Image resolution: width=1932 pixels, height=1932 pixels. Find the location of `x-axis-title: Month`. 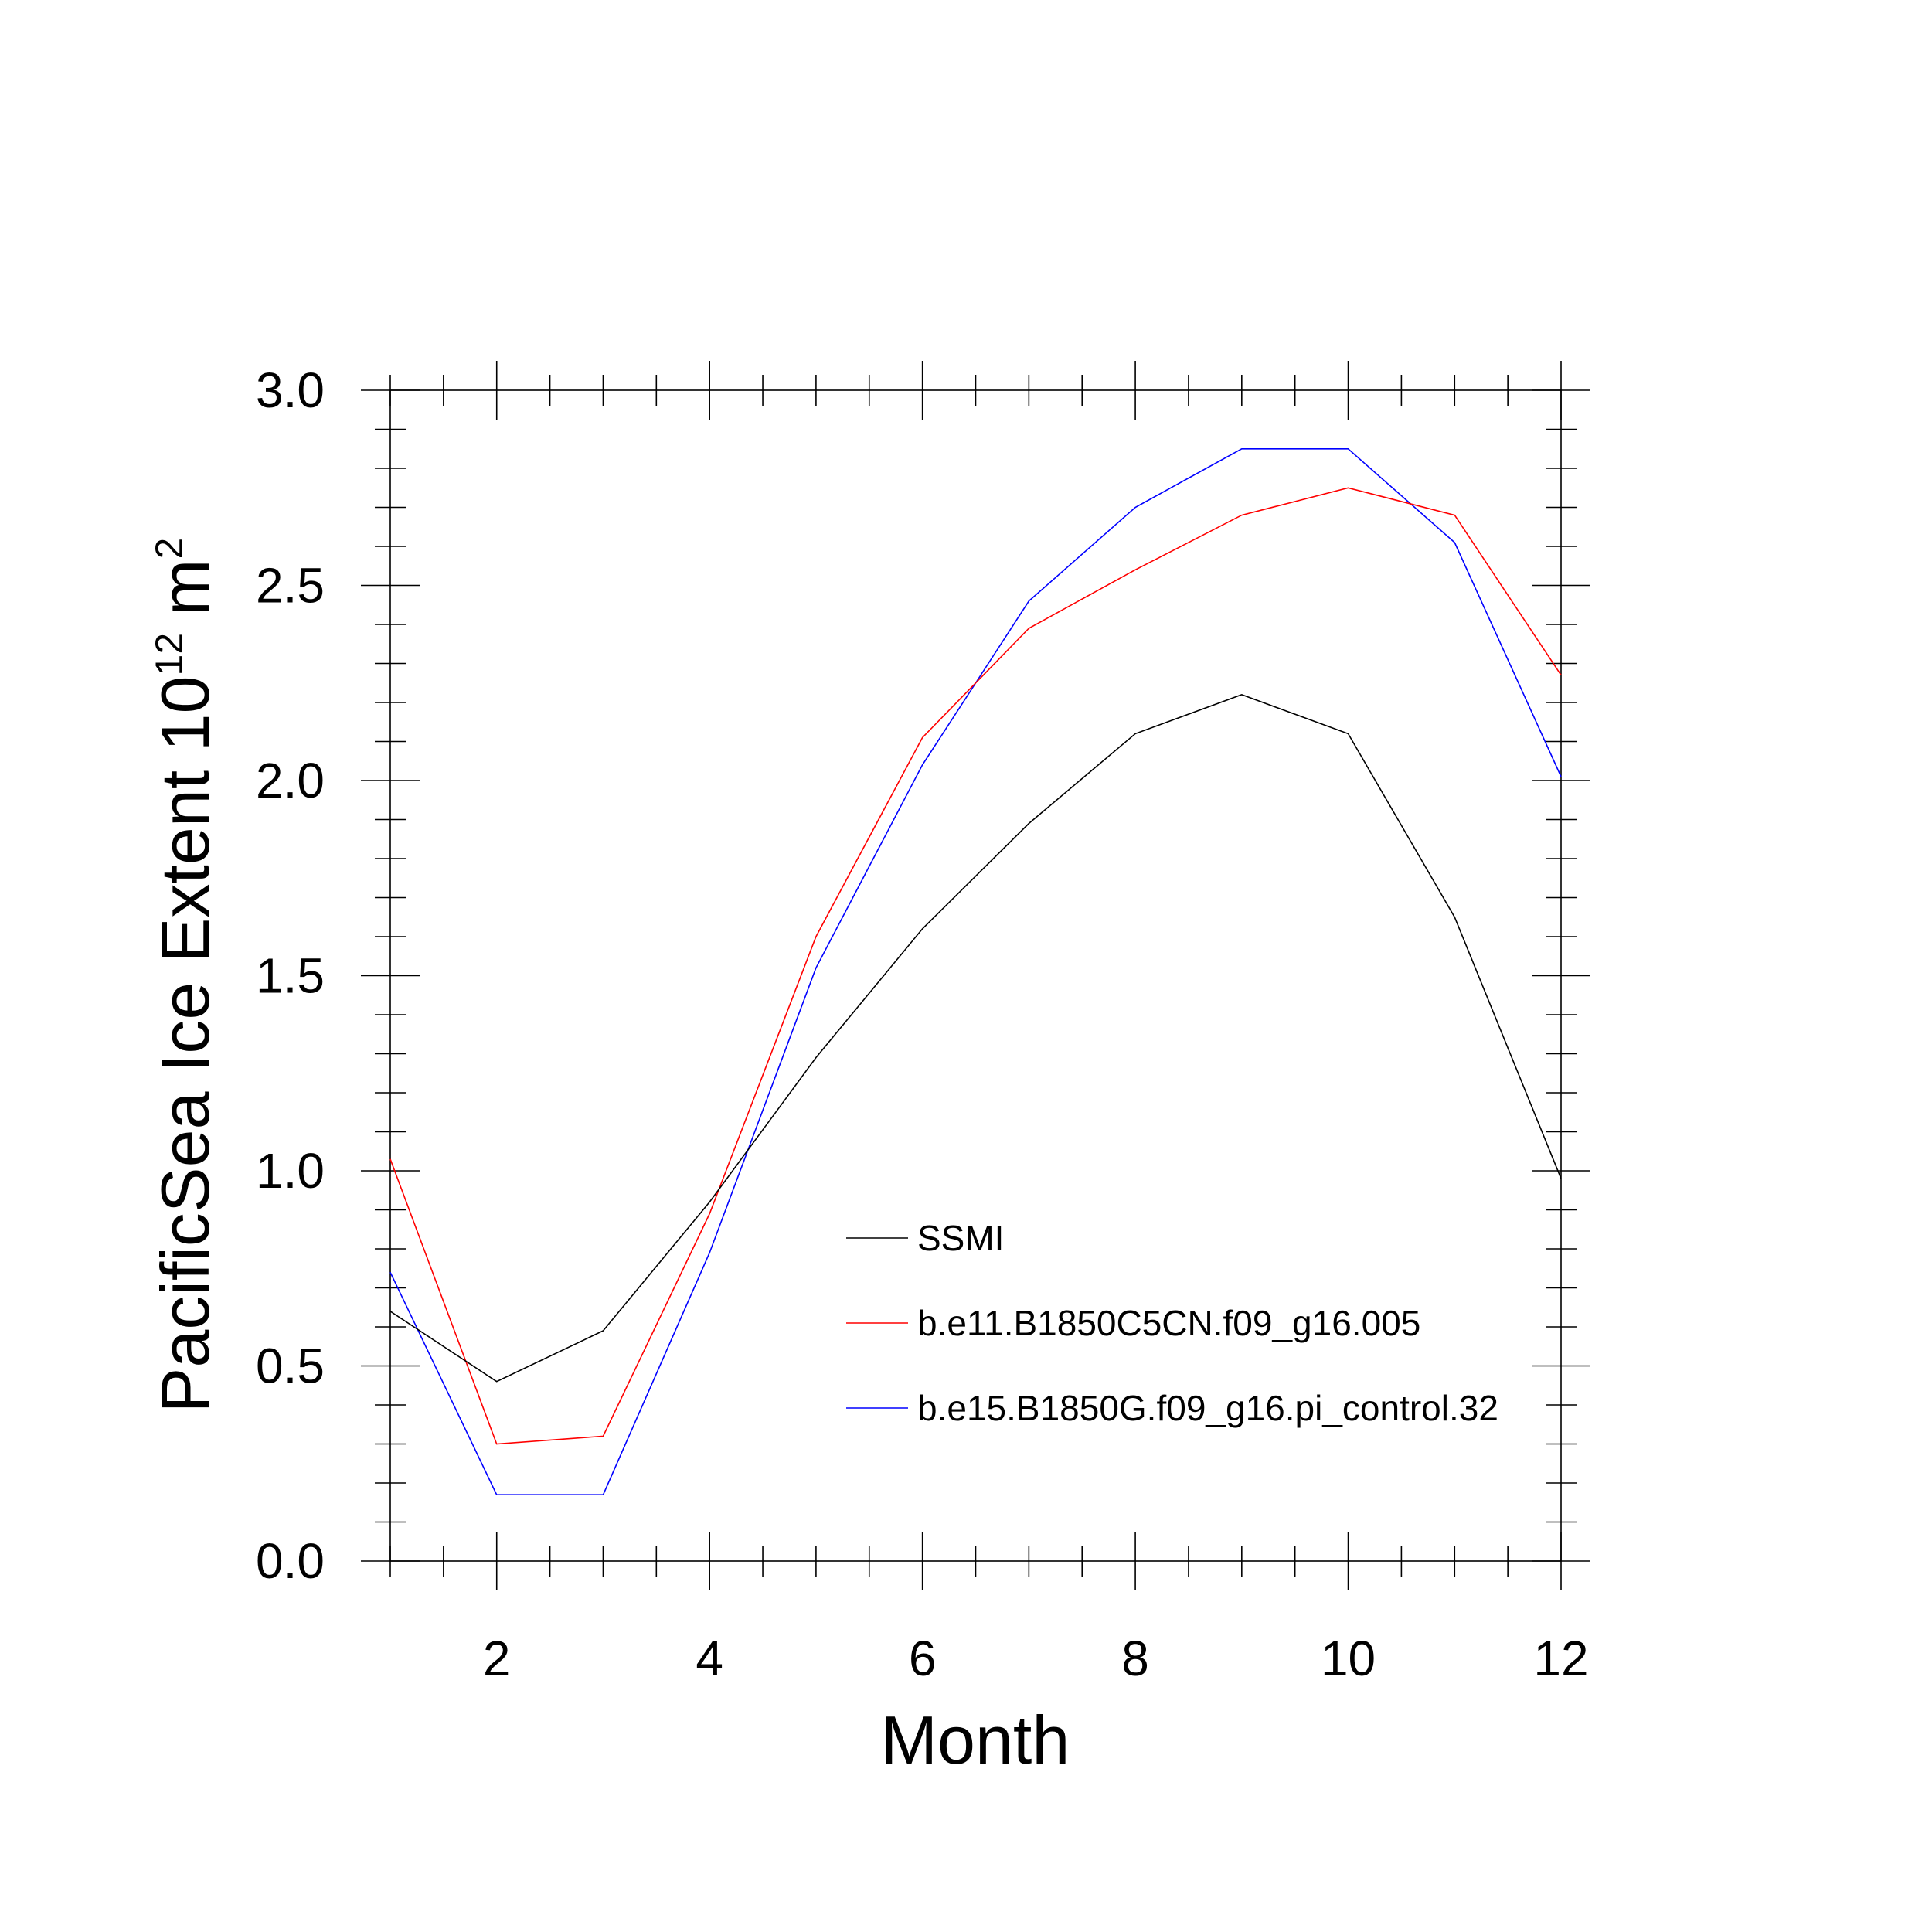

x-axis-title: Month is located at coordinates (976, 1740).